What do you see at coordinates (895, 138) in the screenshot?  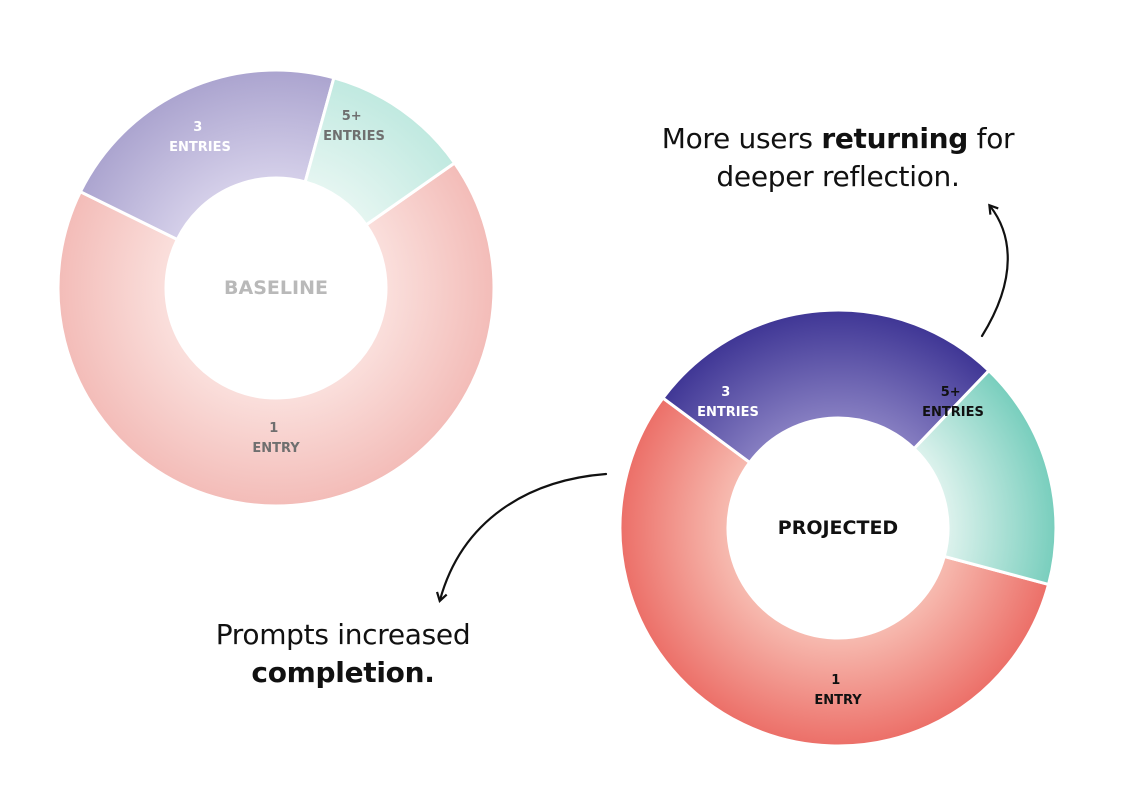 I see `returning-annotation-emphasis: returning` at bounding box center [895, 138].